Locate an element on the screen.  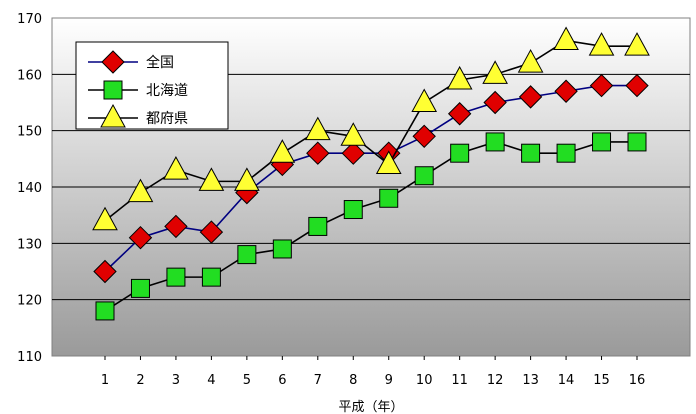
x-tick-label: 12 is located at coordinates (495, 380).